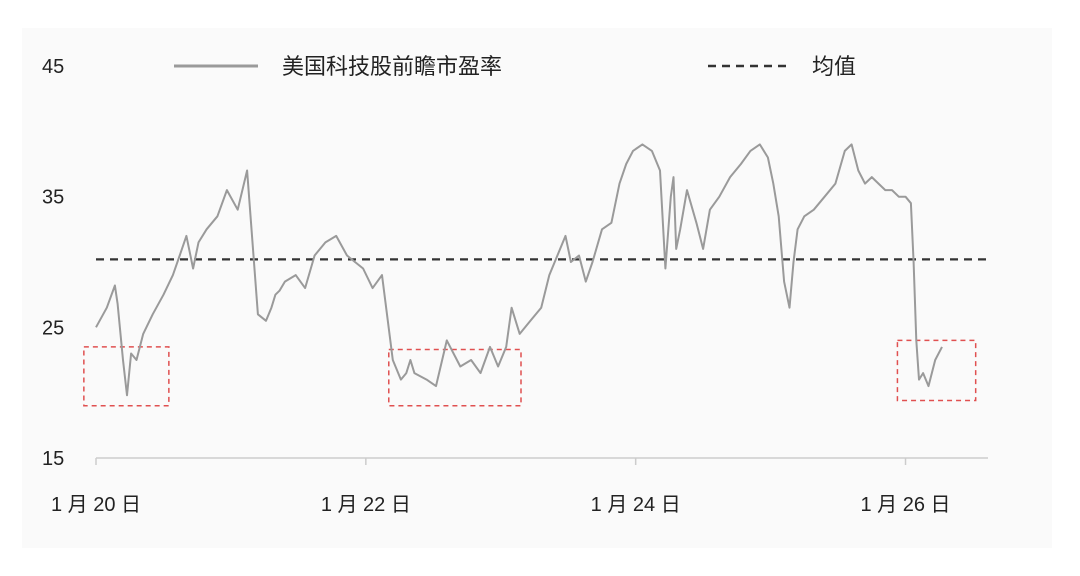  I want to click on x-tick-label: 1 月 24 日, so click(636, 505).